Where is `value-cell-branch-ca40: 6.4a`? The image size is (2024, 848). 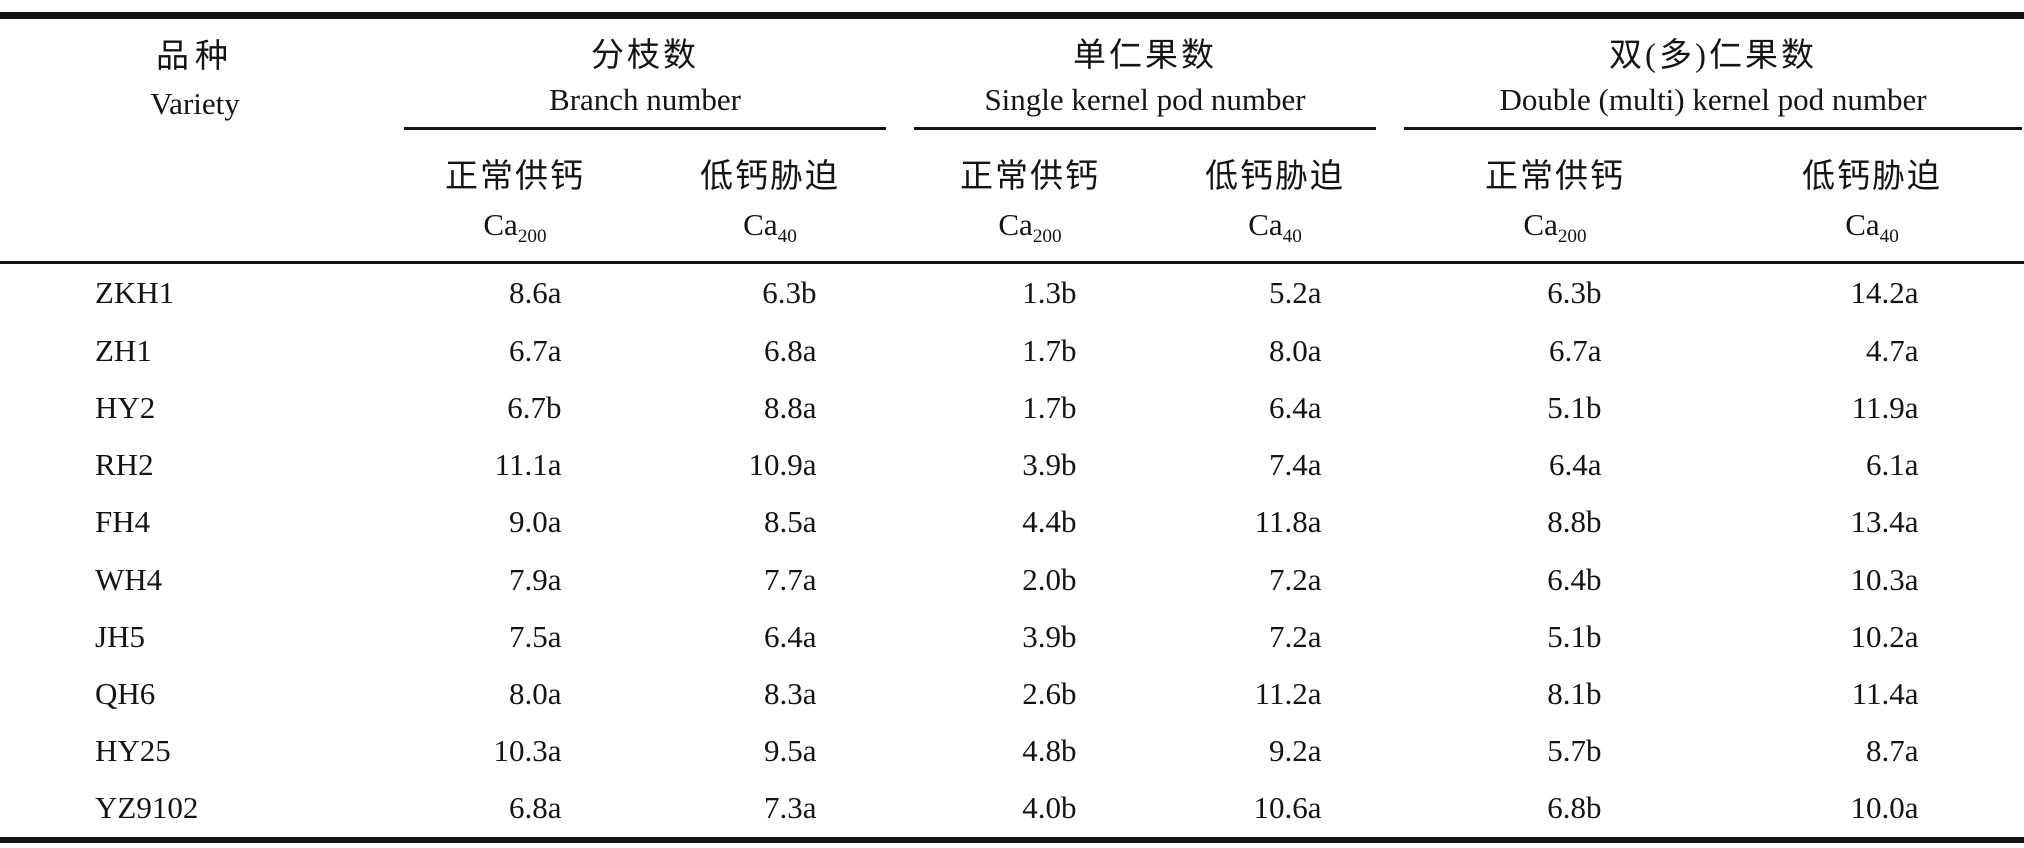
value-cell-branch-ca40: 6.4a is located at coordinates (790, 636).